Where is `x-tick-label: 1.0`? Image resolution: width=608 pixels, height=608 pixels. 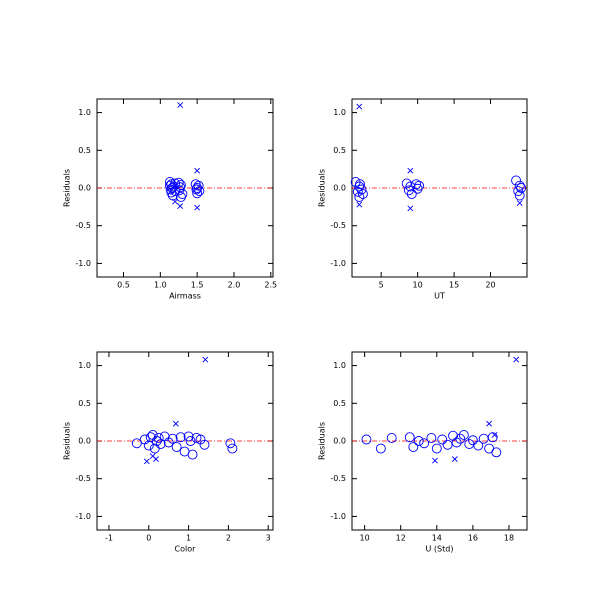
x-tick-label: 1.0 is located at coordinates (160, 285).